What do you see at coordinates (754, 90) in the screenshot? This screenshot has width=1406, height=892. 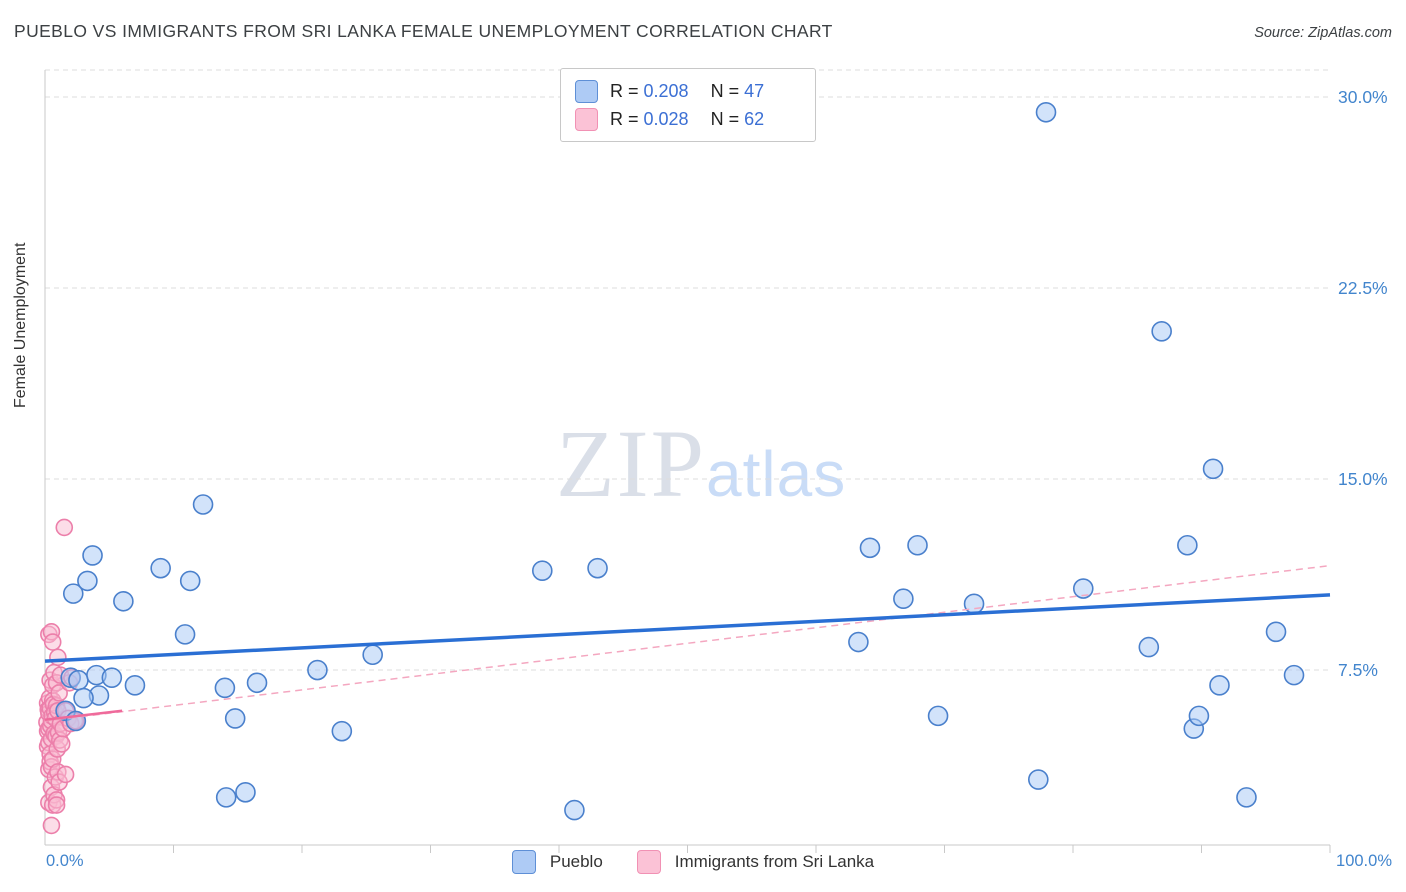 I see `n-value-pueblo: 47` at bounding box center [754, 90].